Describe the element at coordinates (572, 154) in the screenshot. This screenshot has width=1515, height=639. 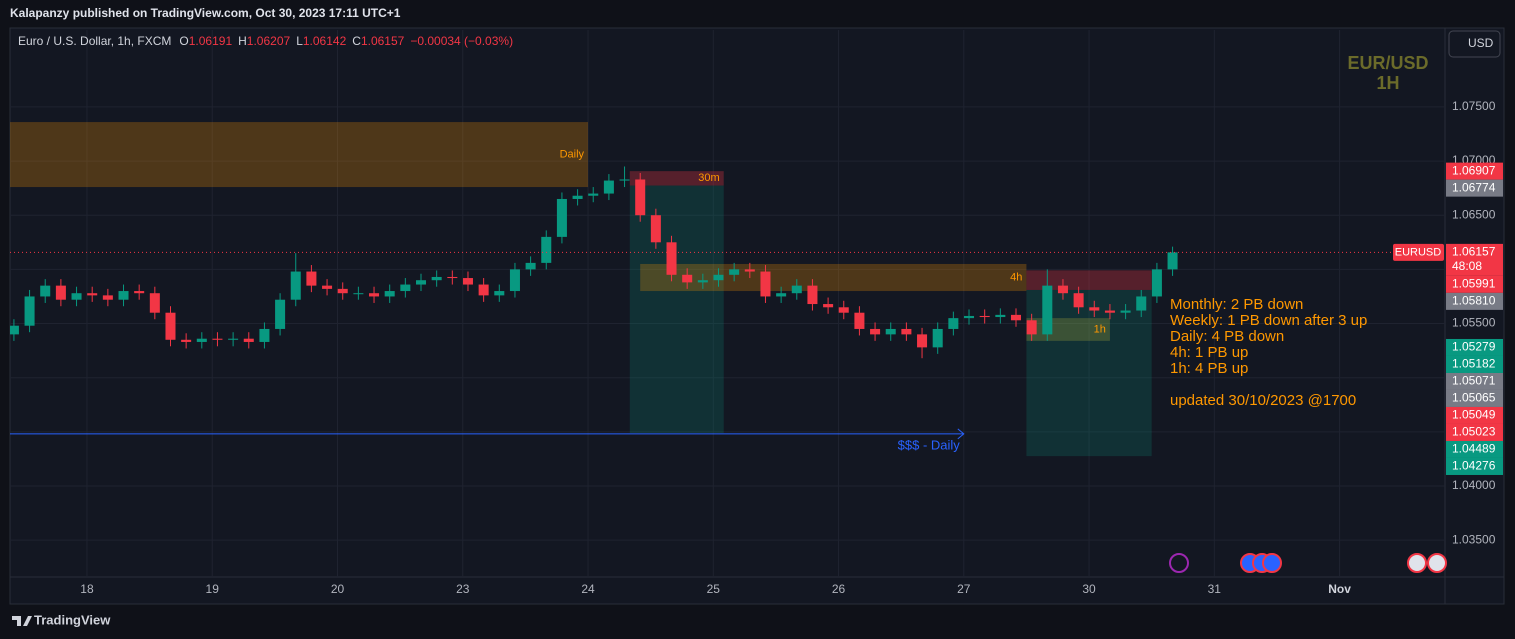
I see `zone-label: Daily` at that location.